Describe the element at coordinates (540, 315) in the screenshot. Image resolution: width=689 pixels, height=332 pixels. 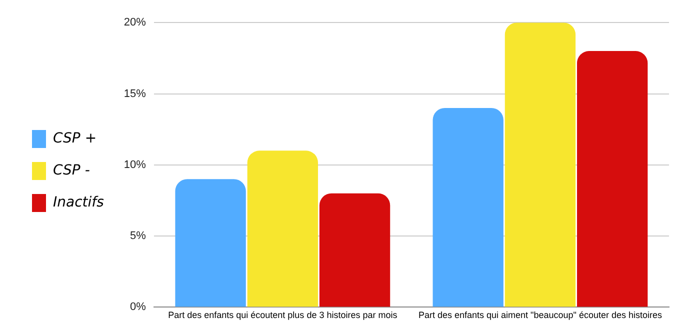
I see `x-tick-label: Part des enfants qui aiment "beaucoup" écouter des histoires` at that location.